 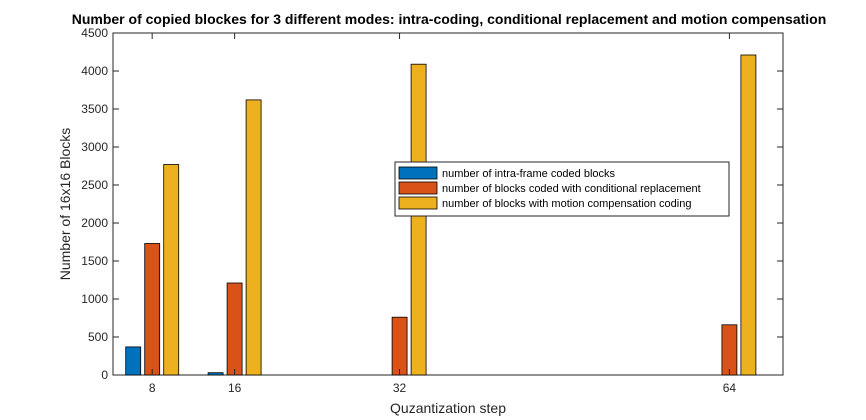 I want to click on y-tick-label: 2500, so click(x=94, y=185).